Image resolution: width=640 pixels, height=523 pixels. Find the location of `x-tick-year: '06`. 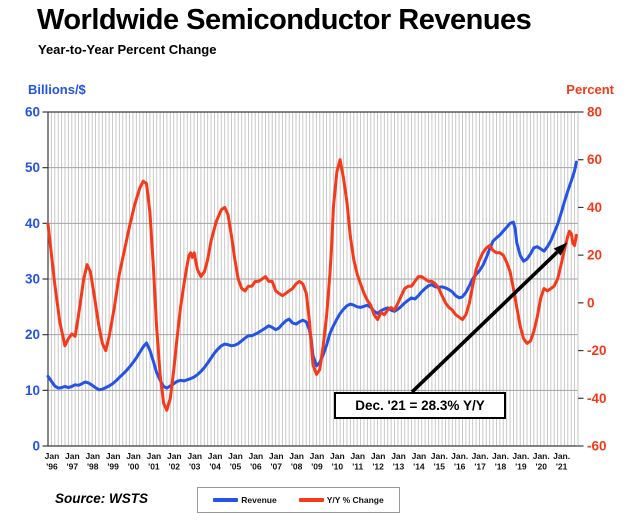

x-tick-year: '06 is located at coordinates (256, 467).